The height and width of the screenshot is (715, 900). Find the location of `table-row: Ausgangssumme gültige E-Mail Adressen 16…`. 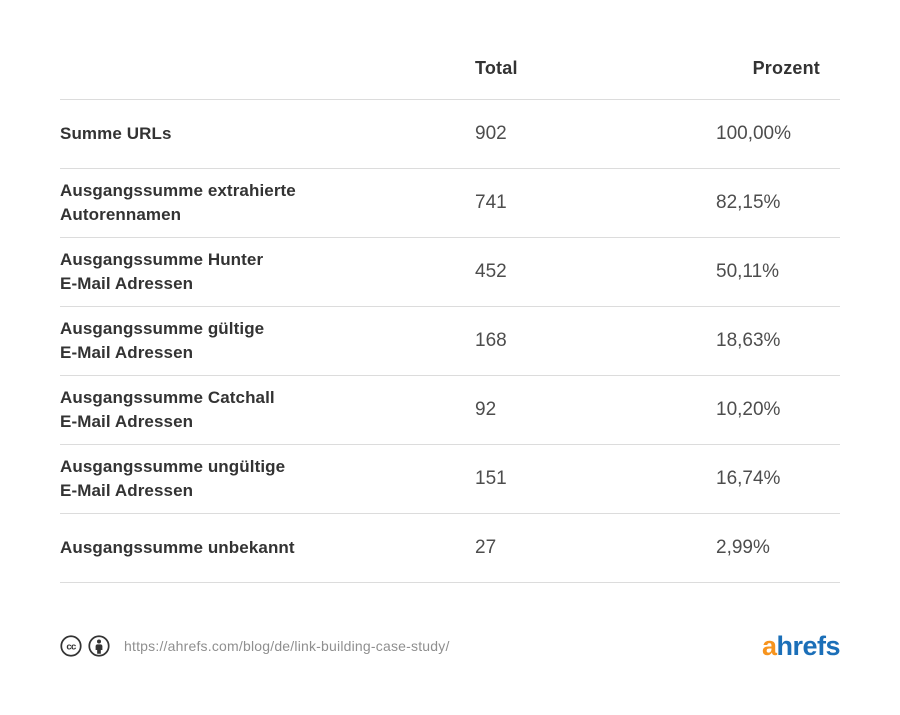

table-row: Ausgangssumme gültige E-Mail Adressen 16… is located at coordinates (450, 341).